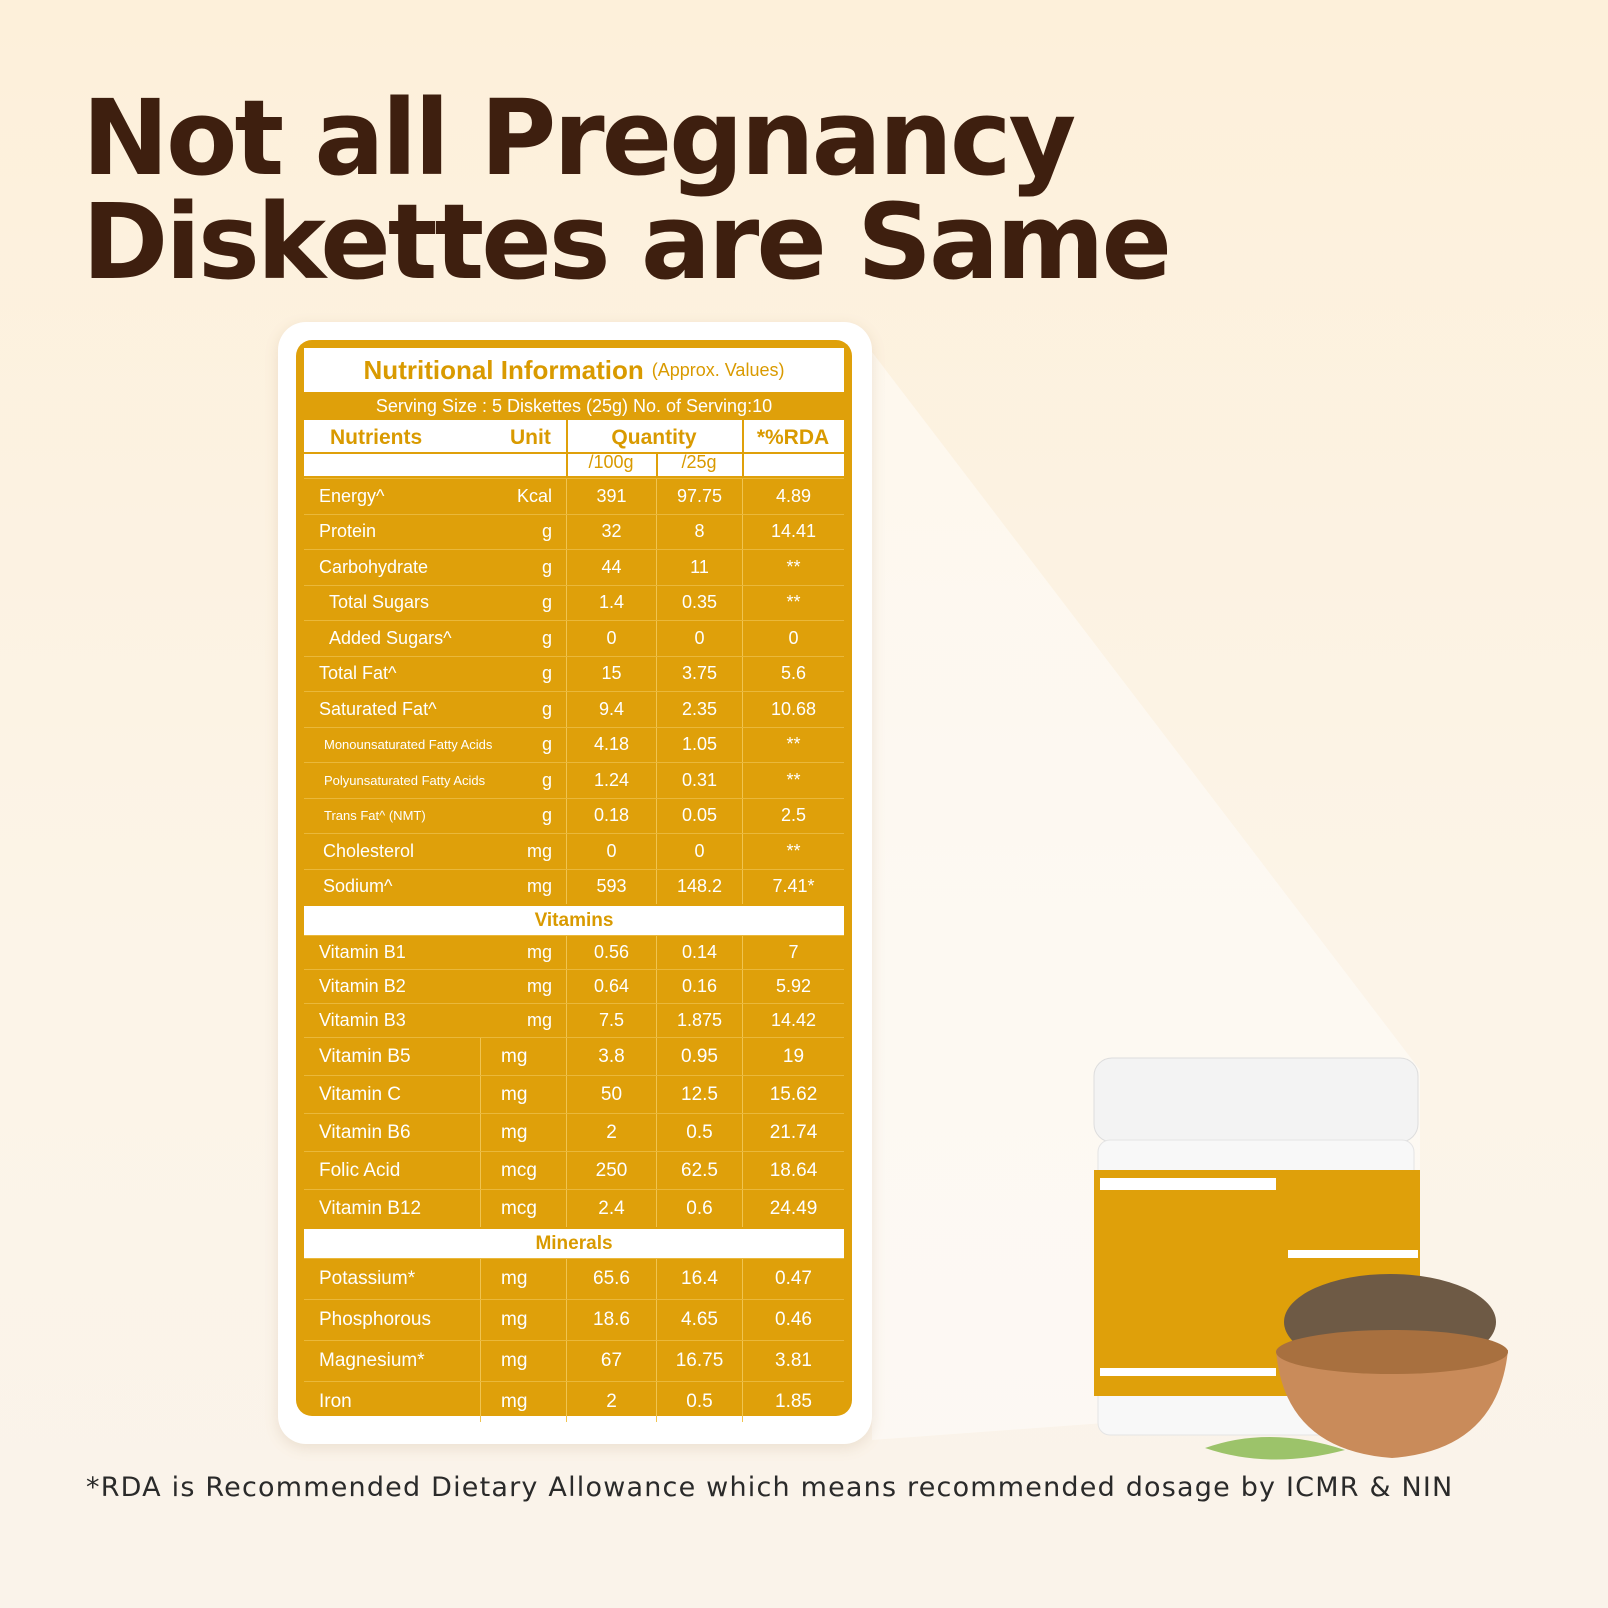  Describe the element at coordinates (375, 1319) in the screenshot. I see `cell: Phosphorous` at that location.